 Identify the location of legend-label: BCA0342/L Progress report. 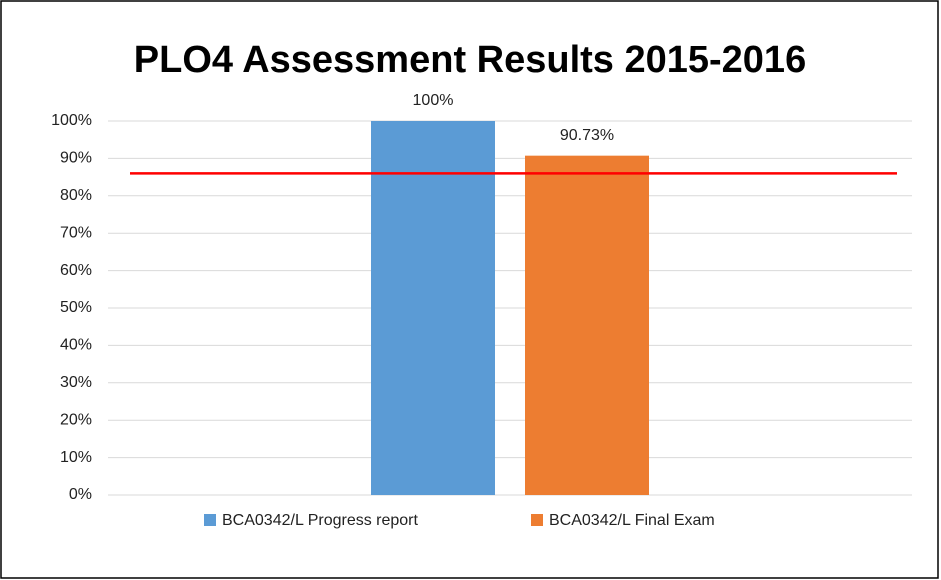
(320, 520).